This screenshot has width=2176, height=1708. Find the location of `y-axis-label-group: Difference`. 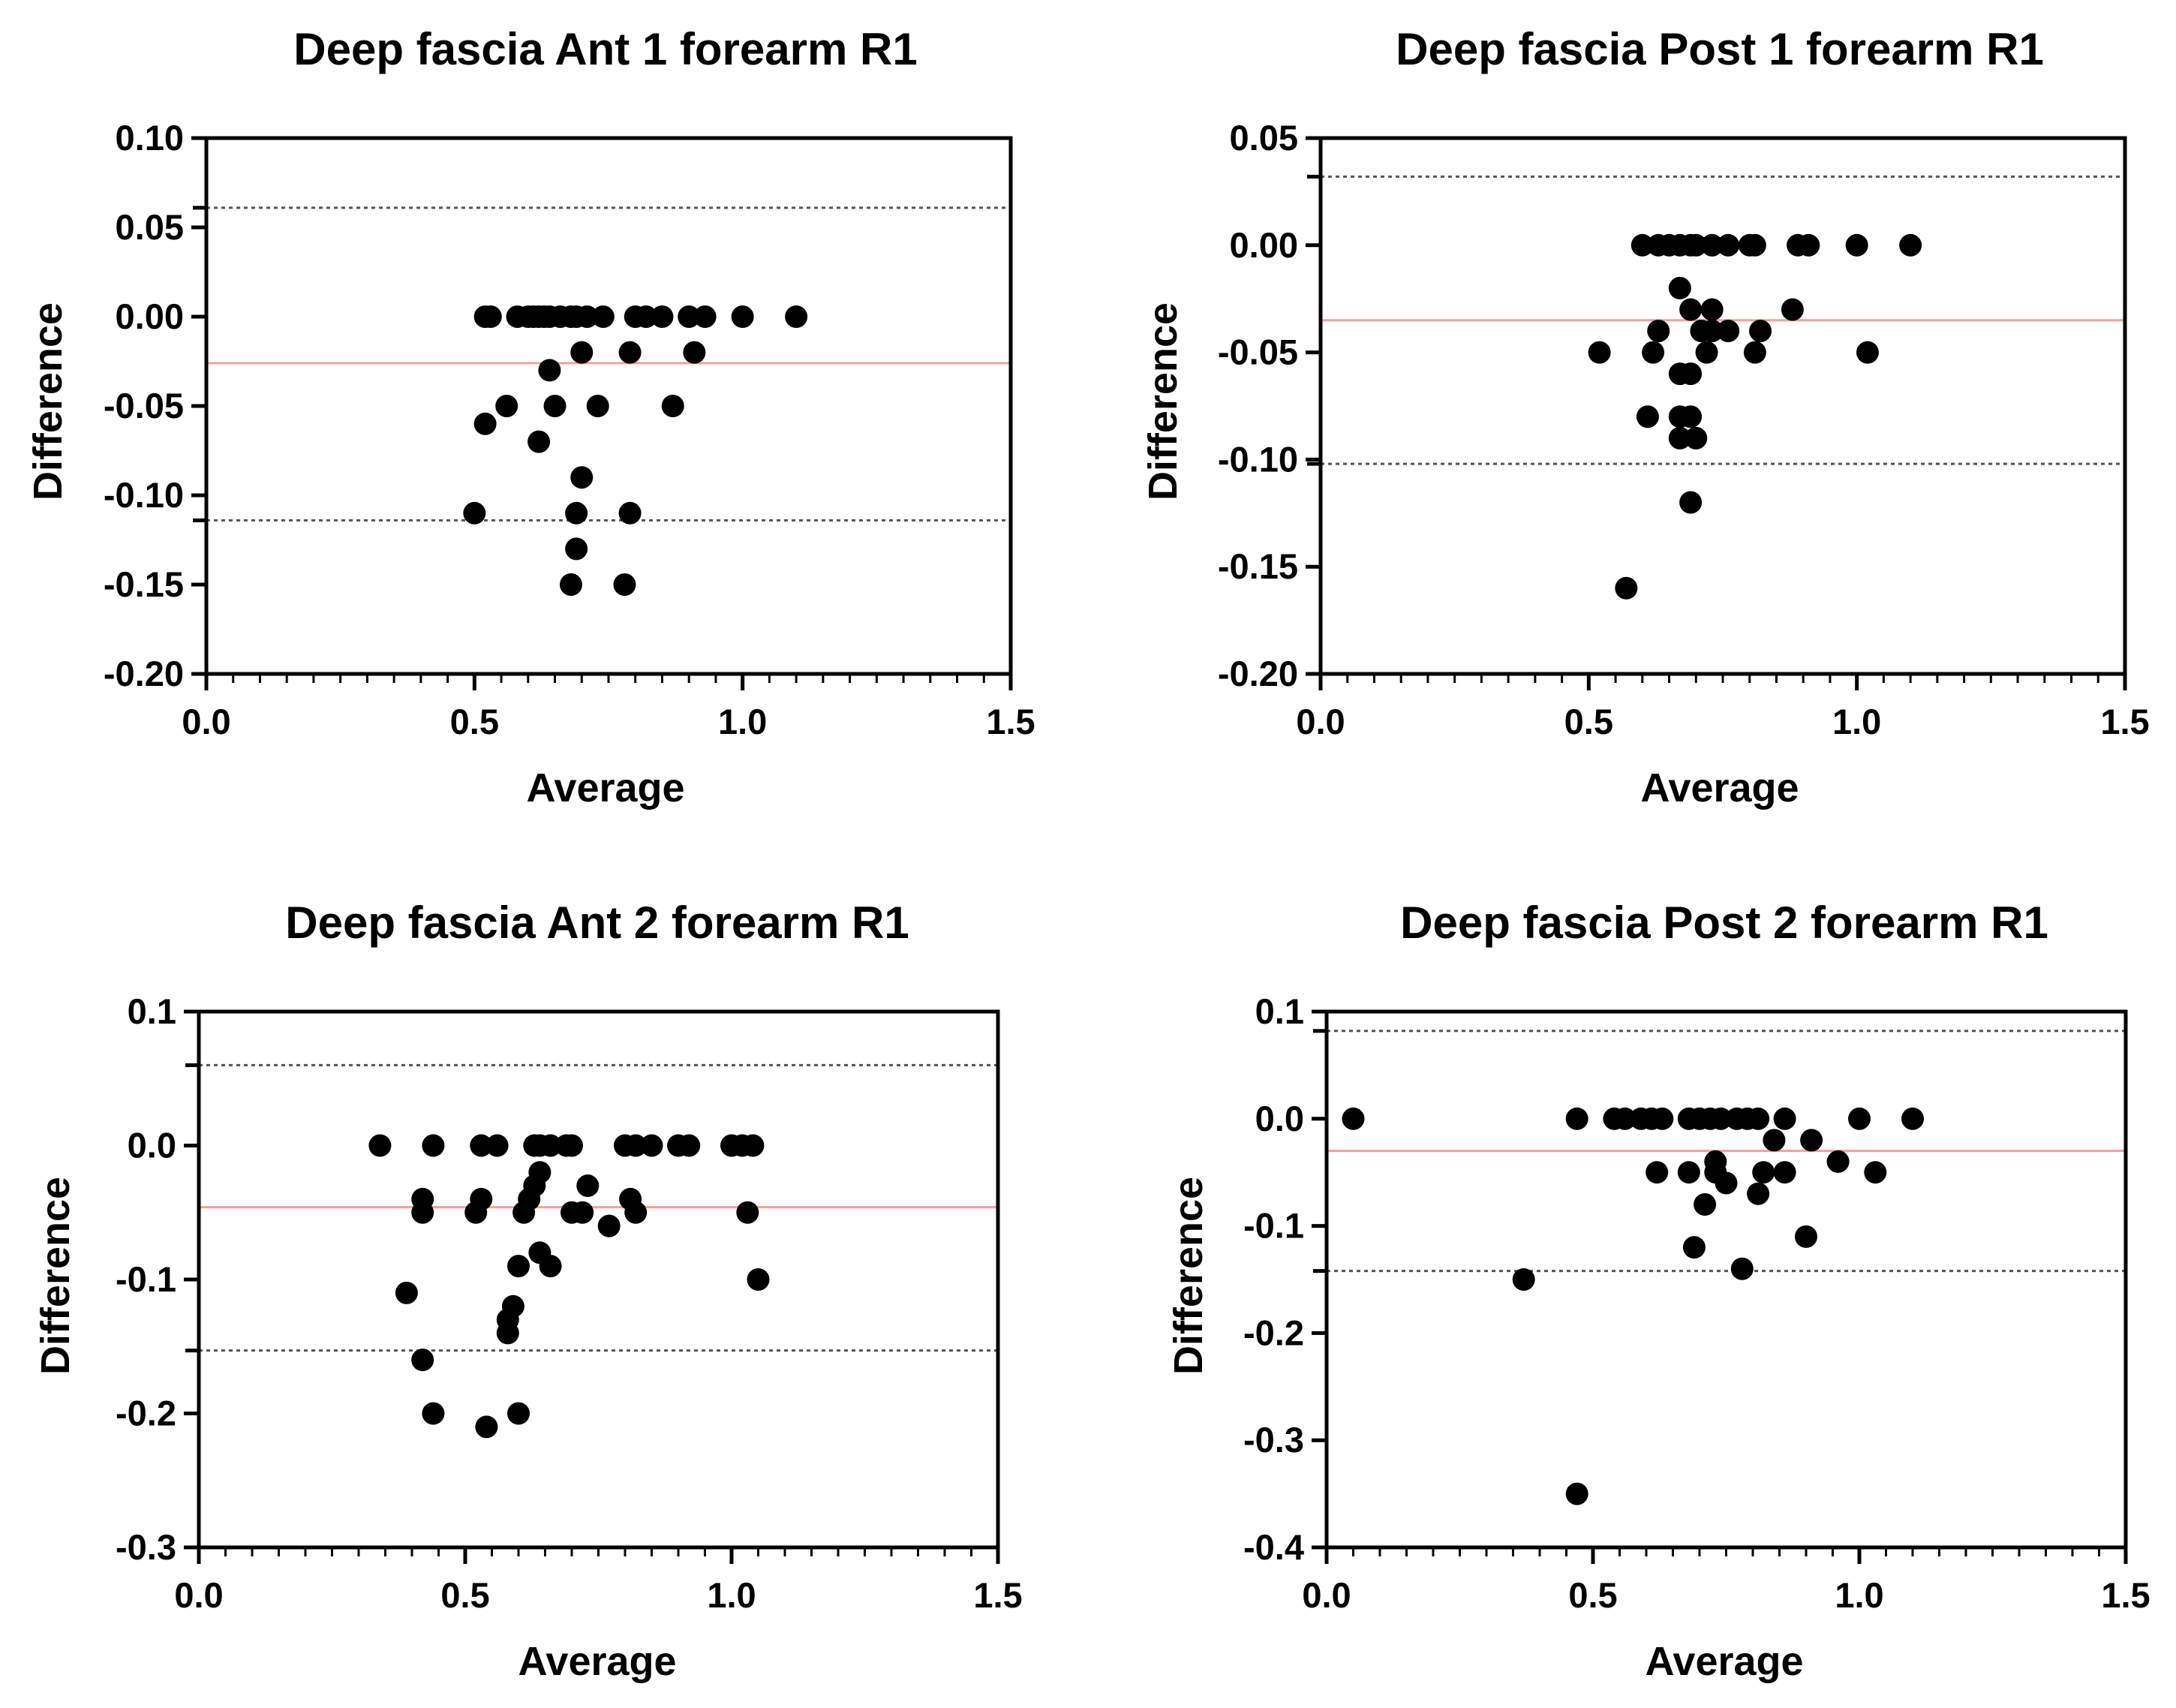

y-axis-label-group: Difference is located at coordinates (1163, 401).